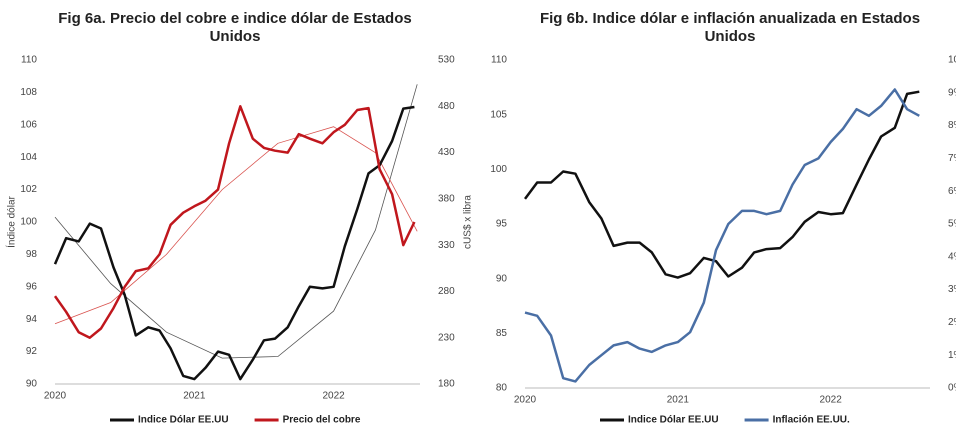 This screenshot has width=956, height=427. I want to click on y2-tick-label: 3%, so click(952, 289).